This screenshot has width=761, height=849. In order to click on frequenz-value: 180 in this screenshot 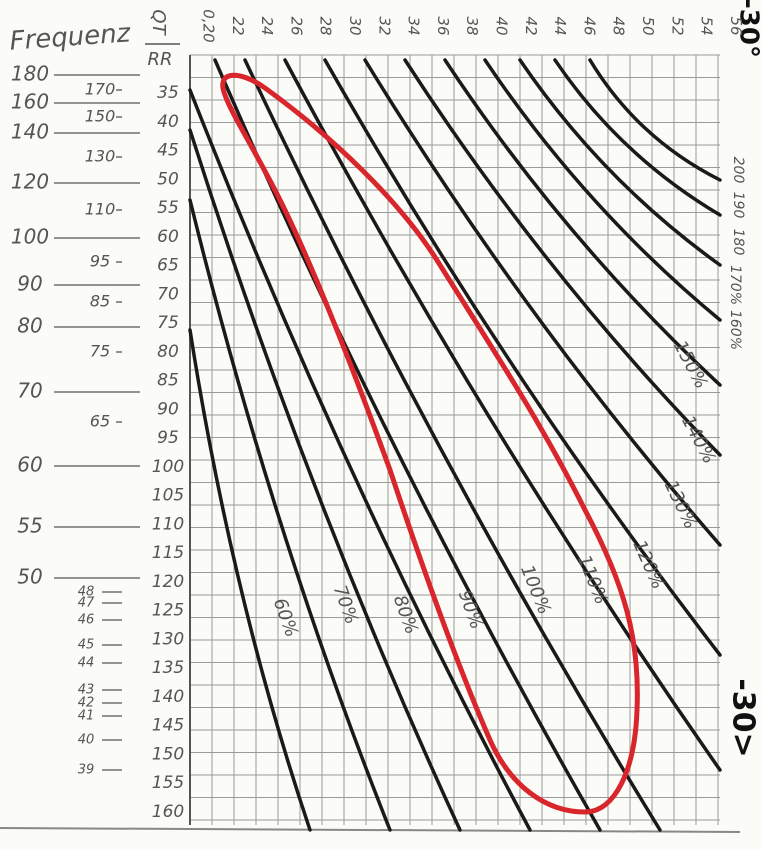, I will do `click(30, 74)`.